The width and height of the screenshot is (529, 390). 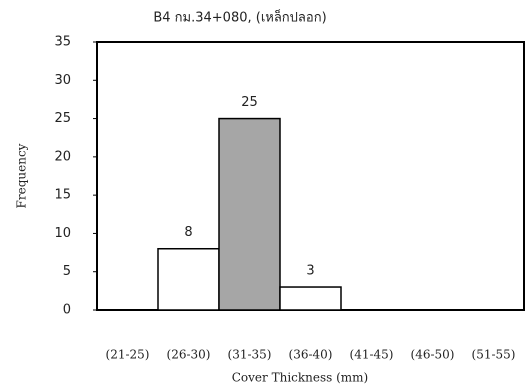 I want to click on y-tick-label: 15, so click(x=62, y=195).